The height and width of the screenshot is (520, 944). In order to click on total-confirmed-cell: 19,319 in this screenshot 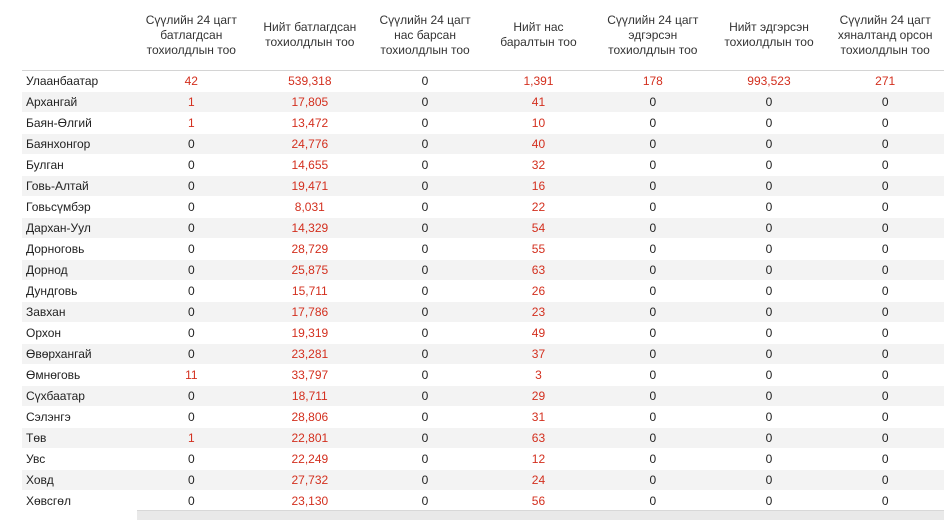, I will do `click(310, 333)`.